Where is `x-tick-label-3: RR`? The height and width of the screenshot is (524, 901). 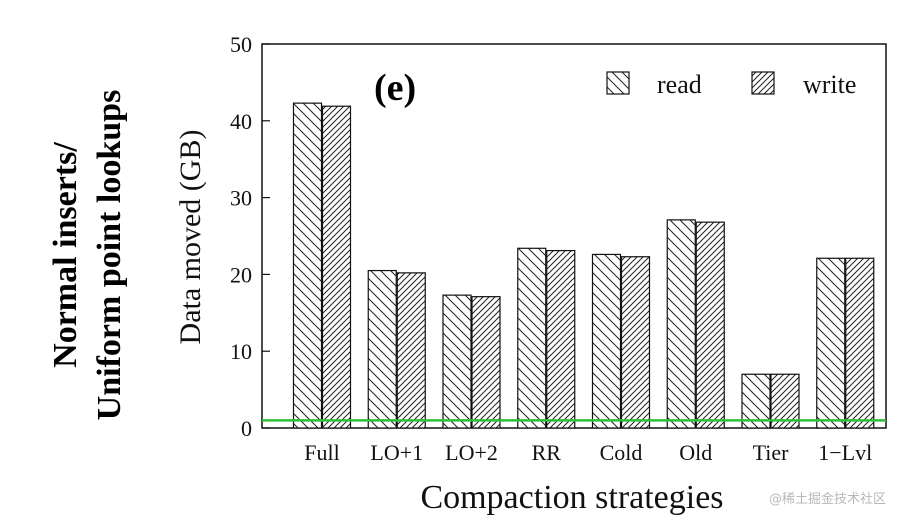
x-tick-label-3: RR is located at coordinates (547, 452).